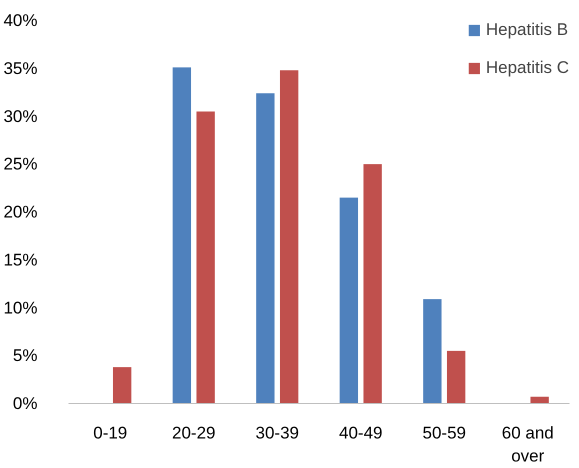 Image resolution: width=579 pixels, height=468 pixels. What do you see at coordinates (194, 433) in the screenshot?
I see `x-tick-label: 20-29` at bounding box center [194, 433].